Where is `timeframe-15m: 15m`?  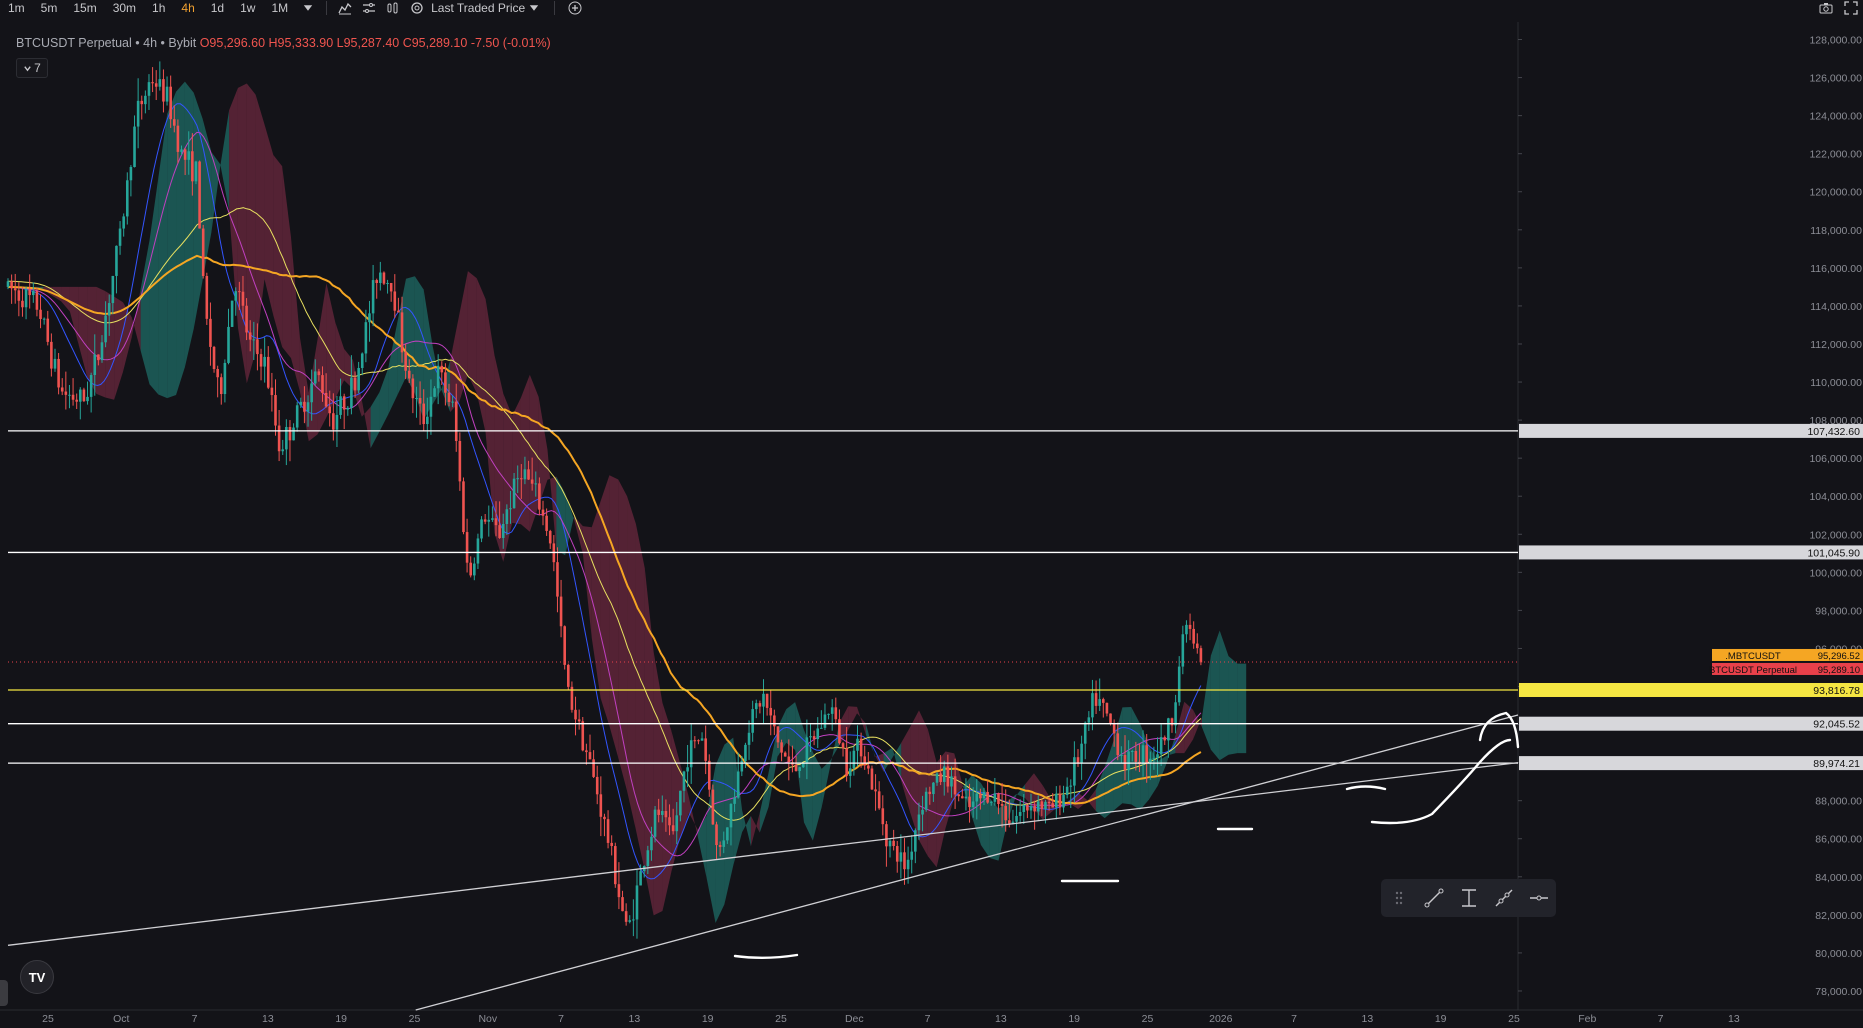 timeframe-15m: 15m is located at coordinates (85, 8).